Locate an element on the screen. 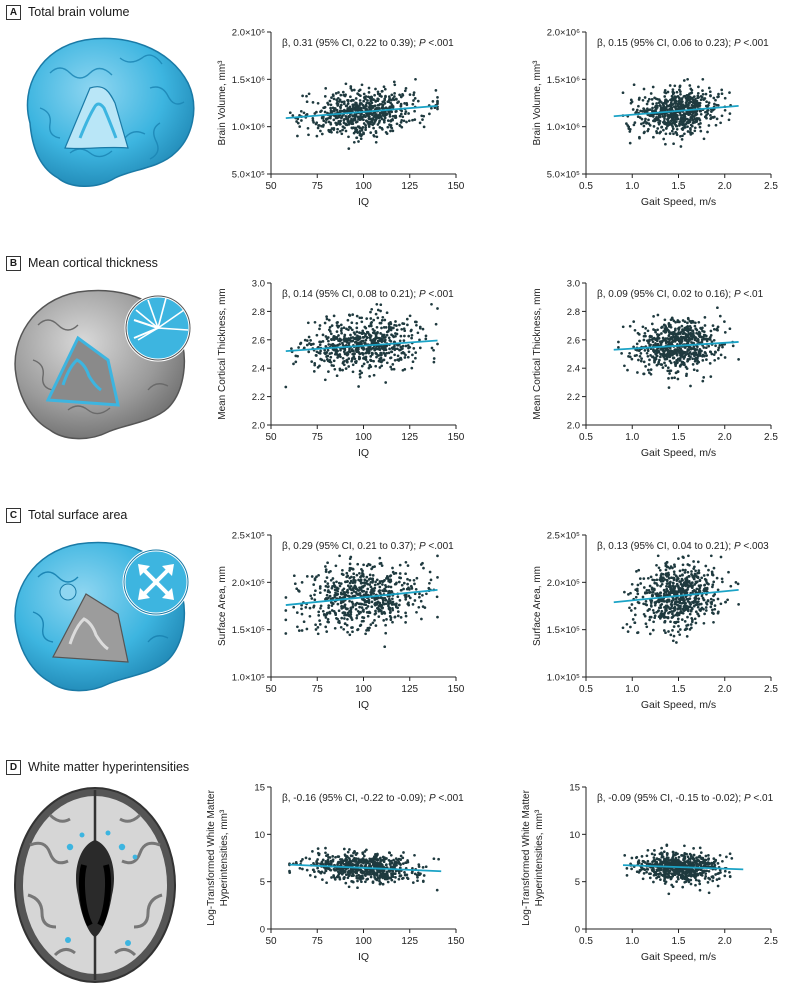  y-tick-label: 1.0×10⁶ is located at coordinates (248, 127).